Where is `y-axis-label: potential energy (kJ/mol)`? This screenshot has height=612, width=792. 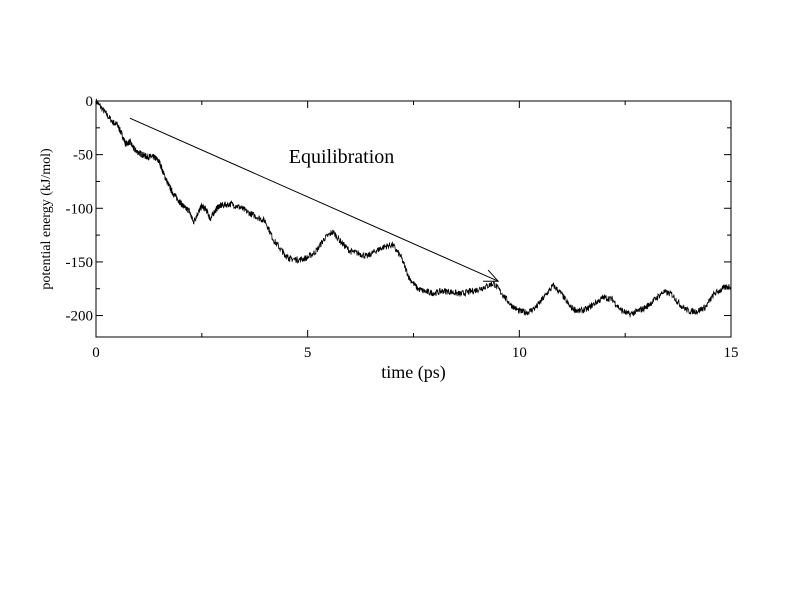 y-axis-label: potential energy (kJ/mol) is located at coordinates (46, 219).